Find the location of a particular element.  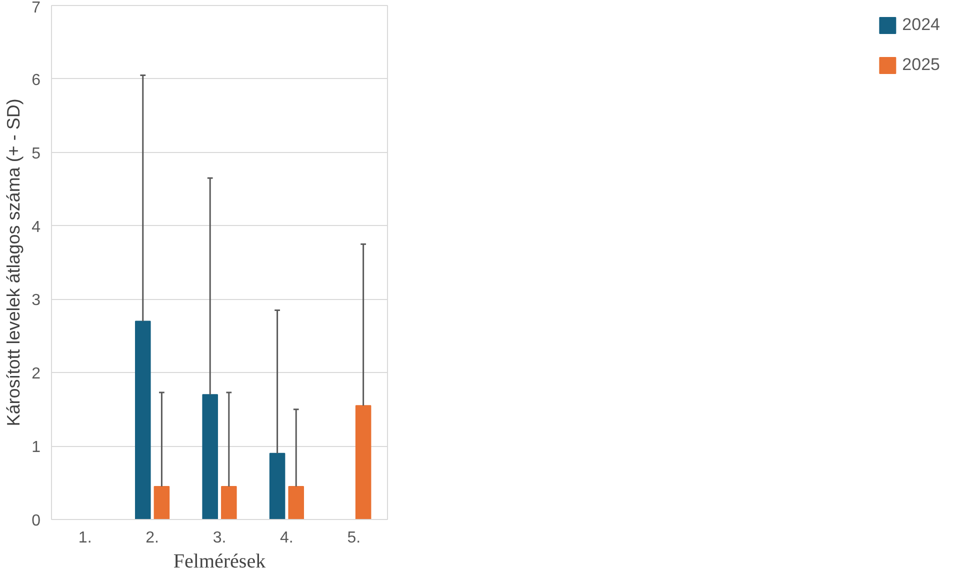

y-tick-label: 1 is located at coordinates (36, 447).